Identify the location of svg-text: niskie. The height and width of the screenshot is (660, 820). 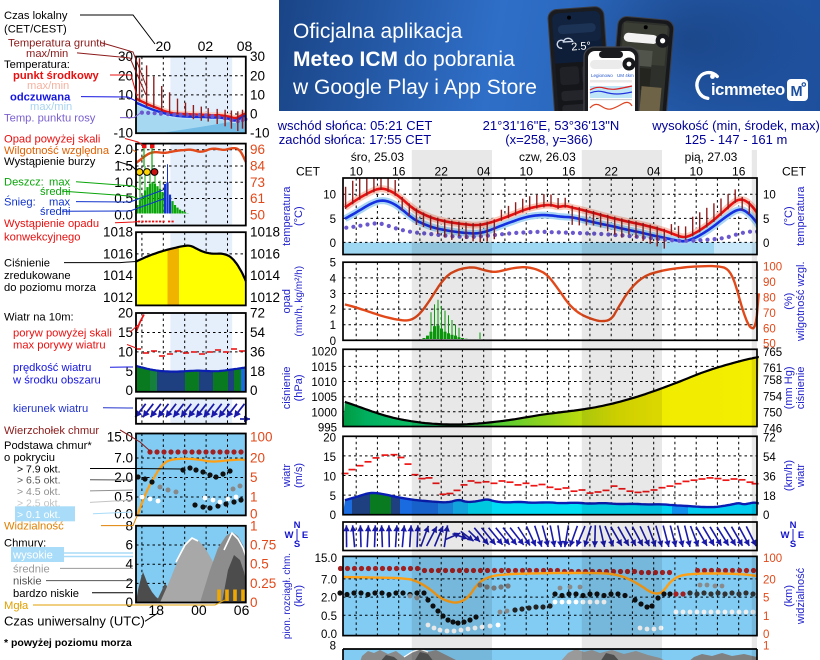
(27, 582).